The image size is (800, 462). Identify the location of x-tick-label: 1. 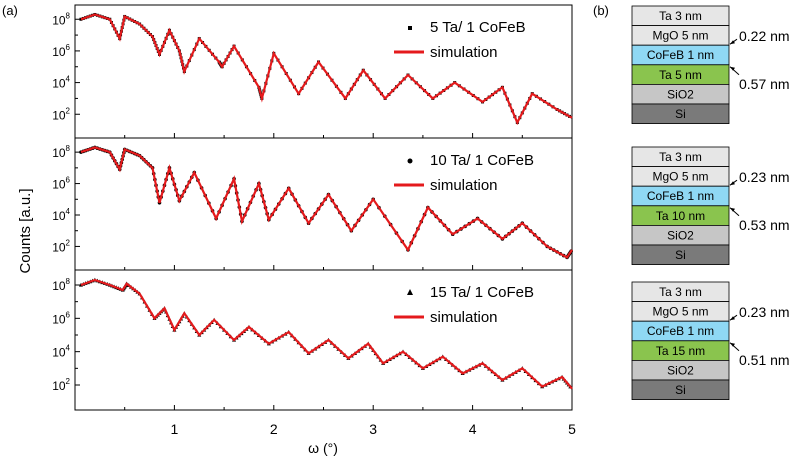
(175, 429).